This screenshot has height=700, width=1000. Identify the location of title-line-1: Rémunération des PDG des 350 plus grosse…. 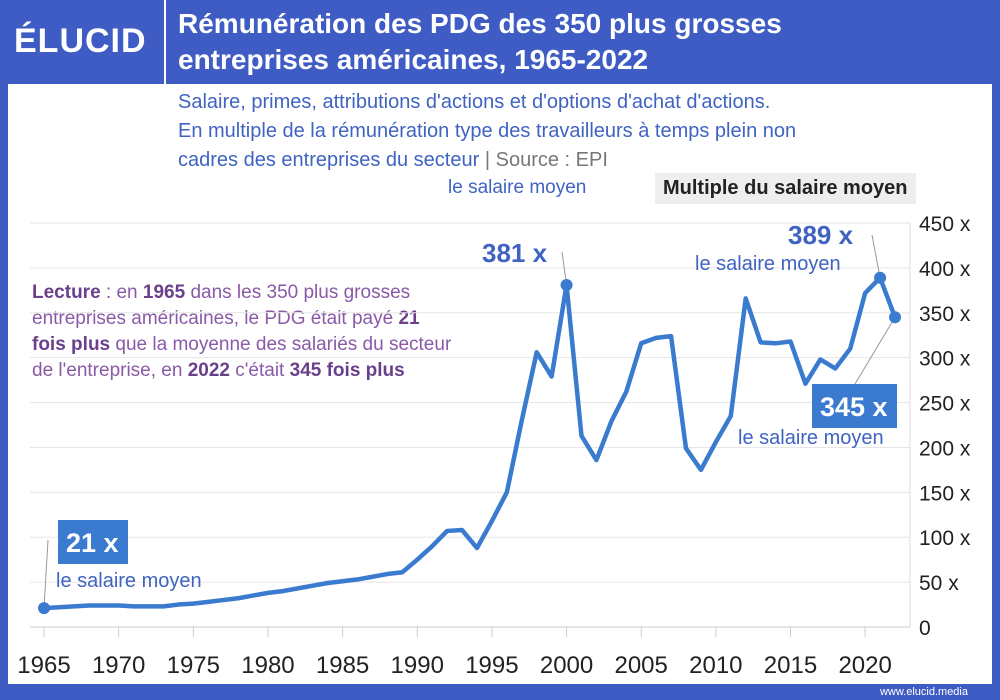
(480, 23).